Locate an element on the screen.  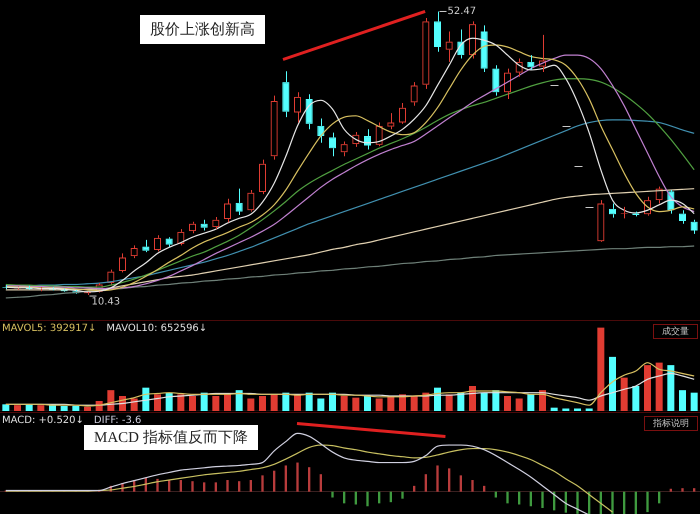
text: DIFF: -3.6 is located at coordinates (118, 420).